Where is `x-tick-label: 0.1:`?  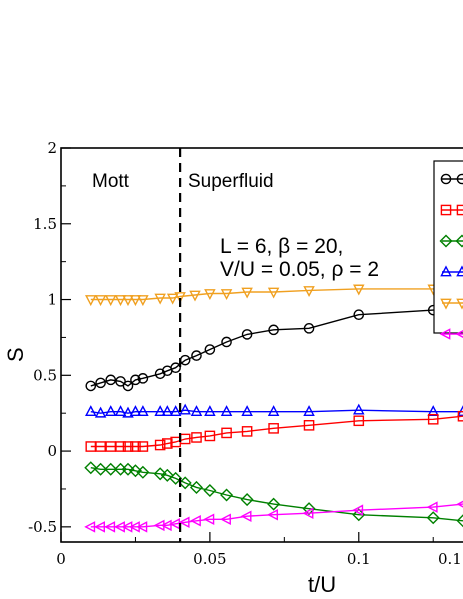
x-tick-label: 0.1: is located at coordinates (450, 559).